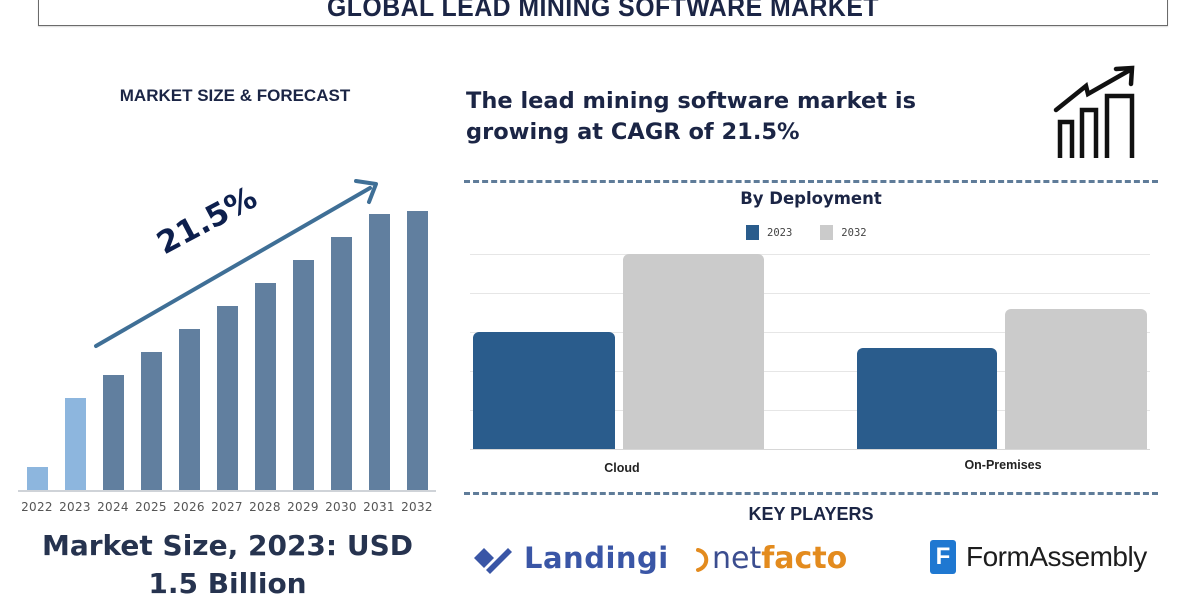  I want to click on netfacto-text-facto: facto, so click(804, 558).